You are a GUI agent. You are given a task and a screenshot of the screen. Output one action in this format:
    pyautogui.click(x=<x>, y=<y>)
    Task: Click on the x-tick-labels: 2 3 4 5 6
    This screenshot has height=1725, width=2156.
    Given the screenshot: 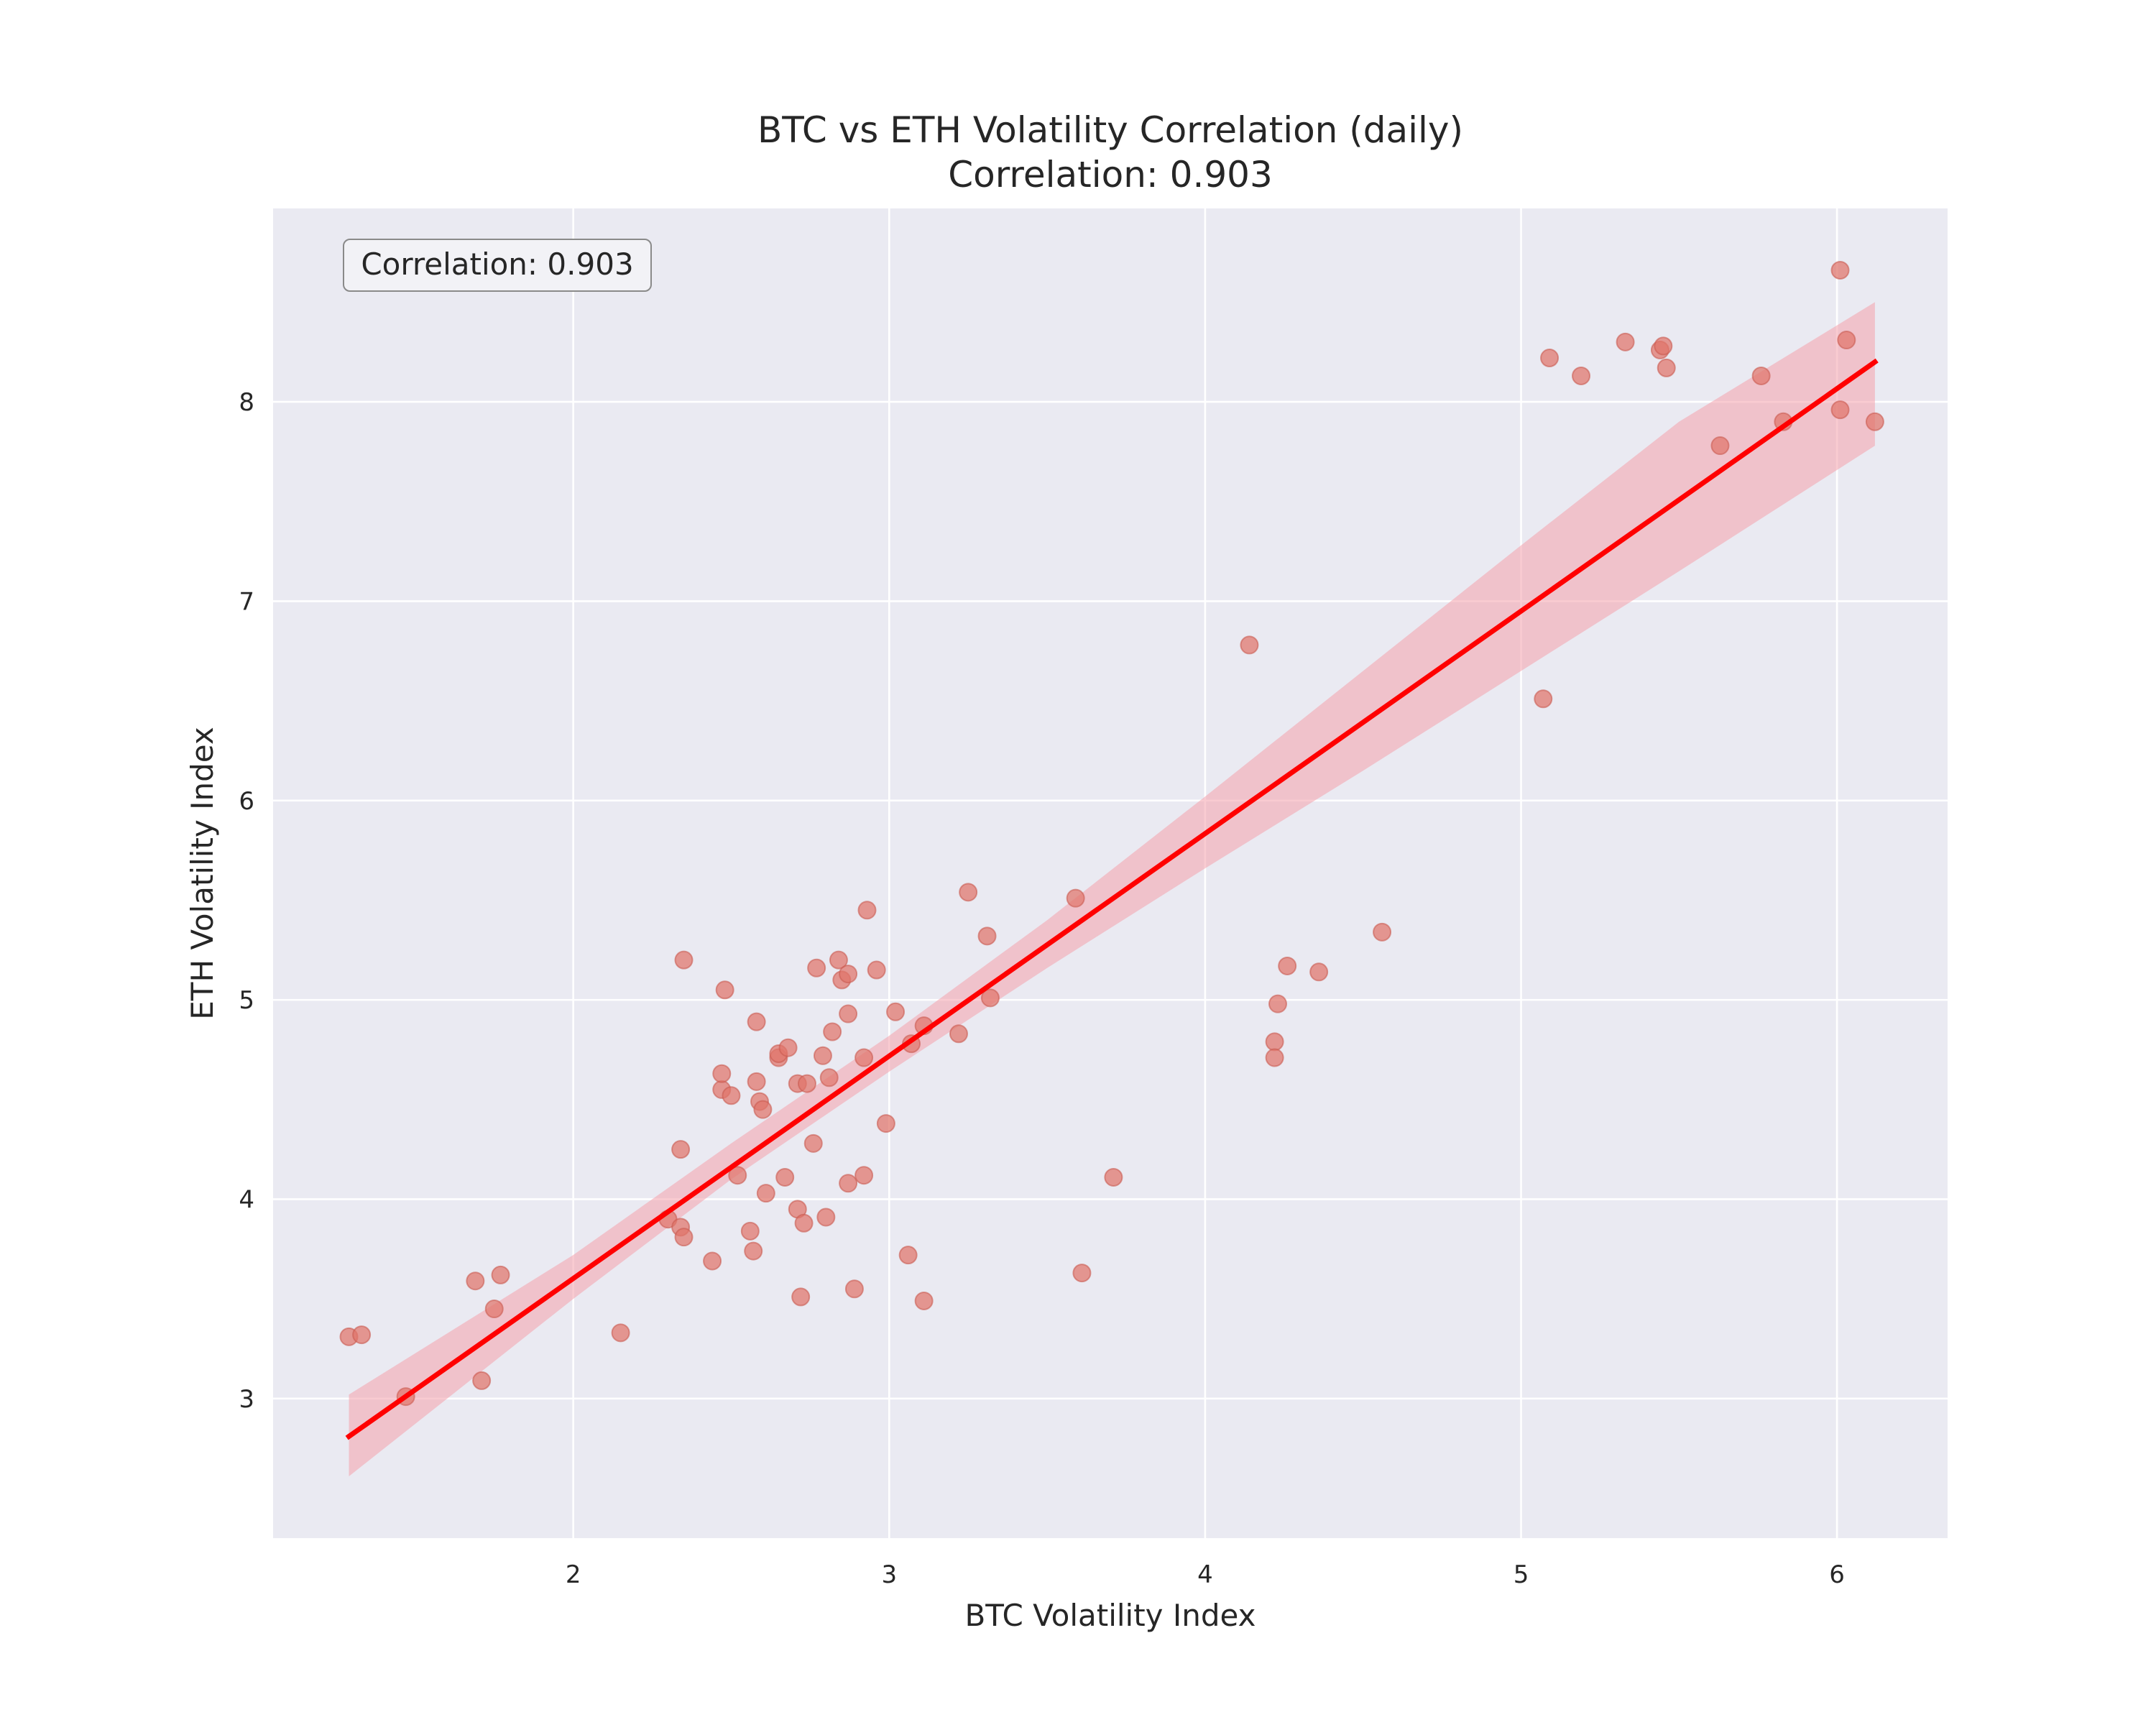 What is the action you would take?
    pyautogui.click(x=1206, y=1574)
    